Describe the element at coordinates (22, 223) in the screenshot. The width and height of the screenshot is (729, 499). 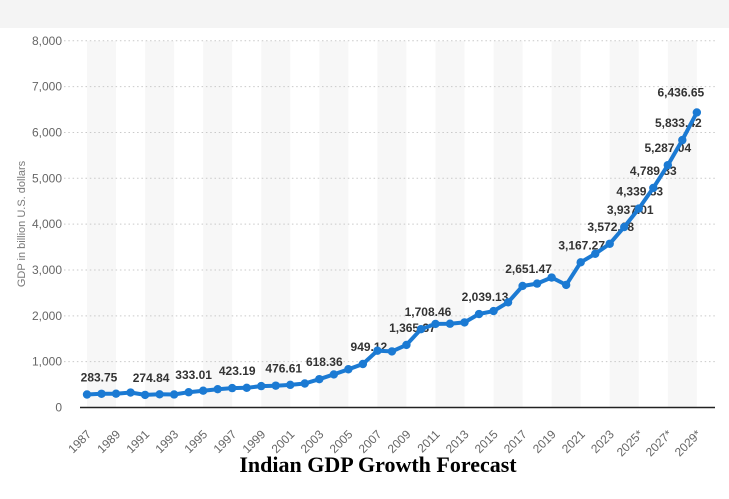
I see `y-axis-title: GDP in billion U.S. dollars` at that location.